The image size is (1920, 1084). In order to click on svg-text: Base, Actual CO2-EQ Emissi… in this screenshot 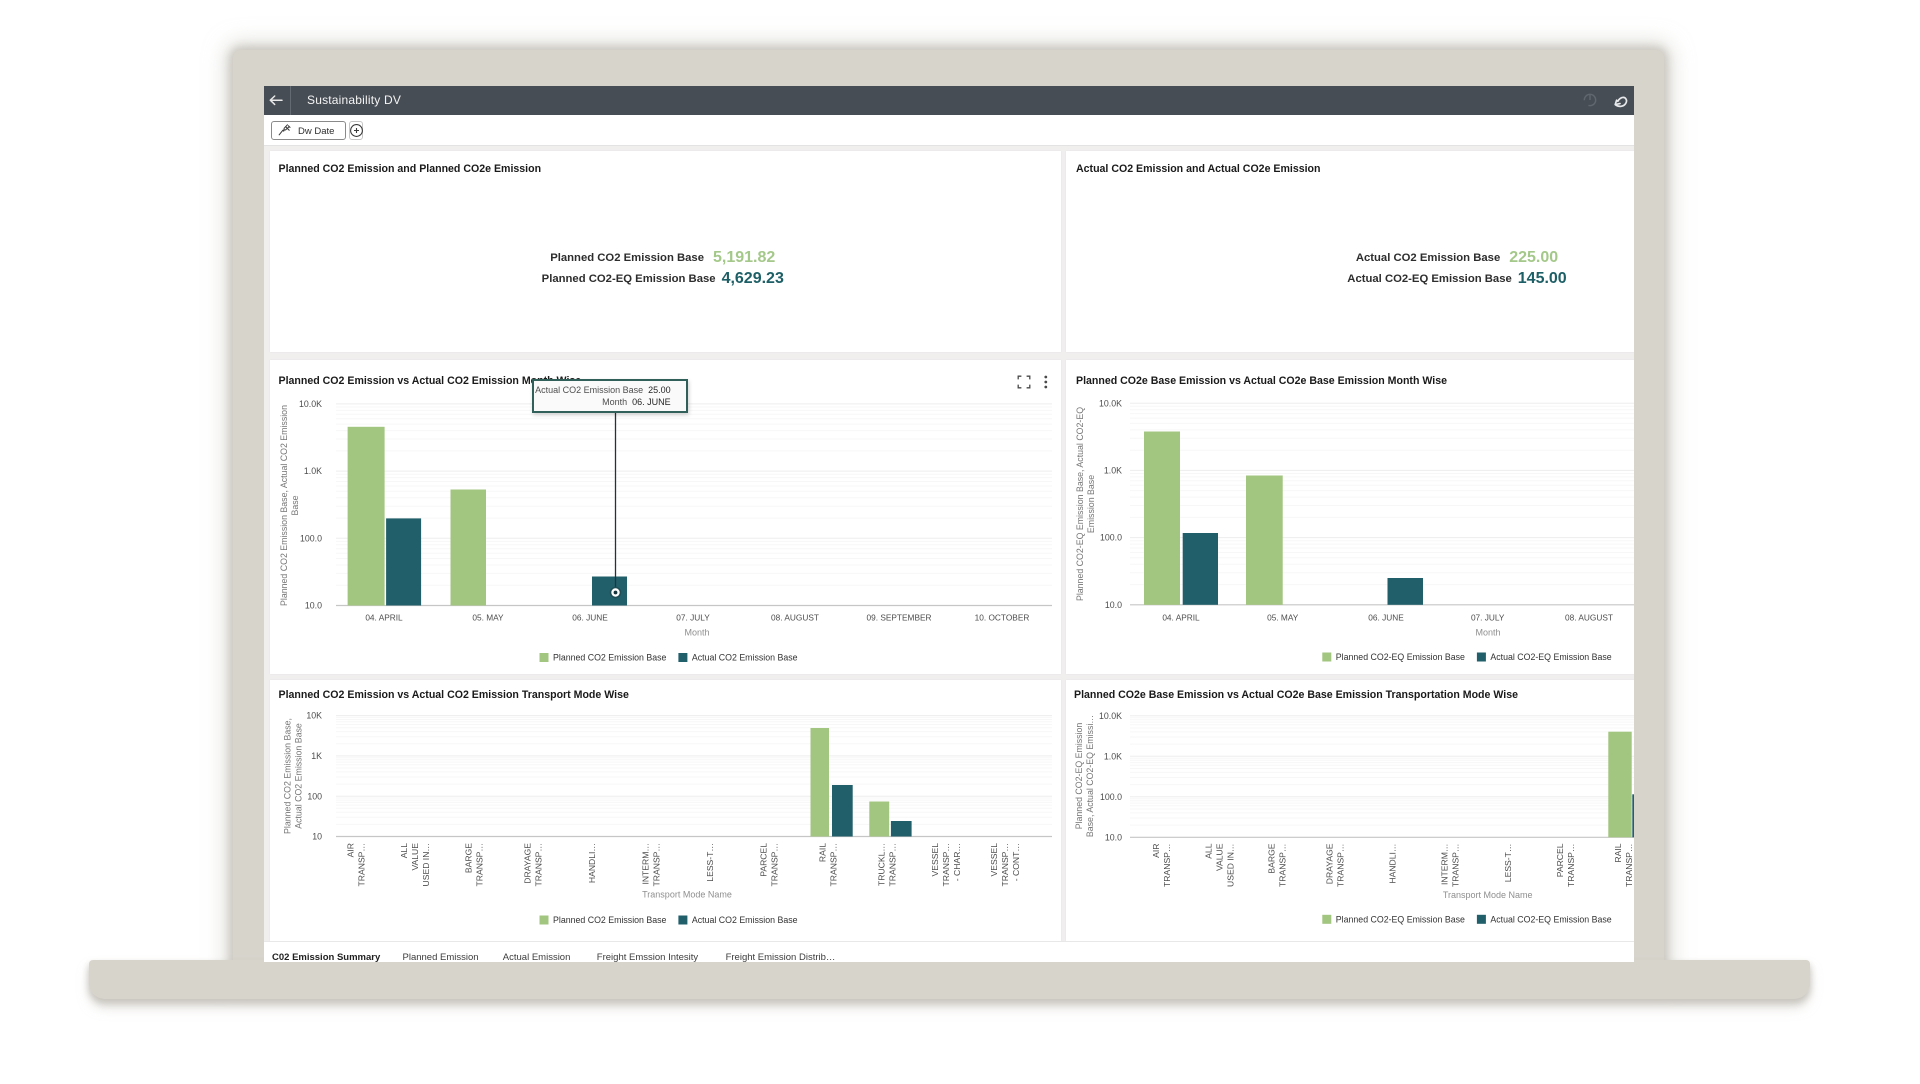, I will do `click(1090, 776)`.